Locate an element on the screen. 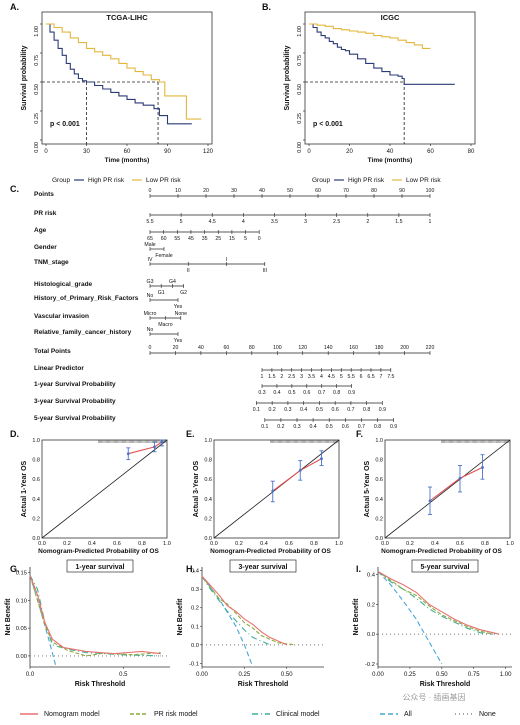 This screenshot has width=520, height=725. y-tick-label: 1.00 is located at coordinates (300, 31).